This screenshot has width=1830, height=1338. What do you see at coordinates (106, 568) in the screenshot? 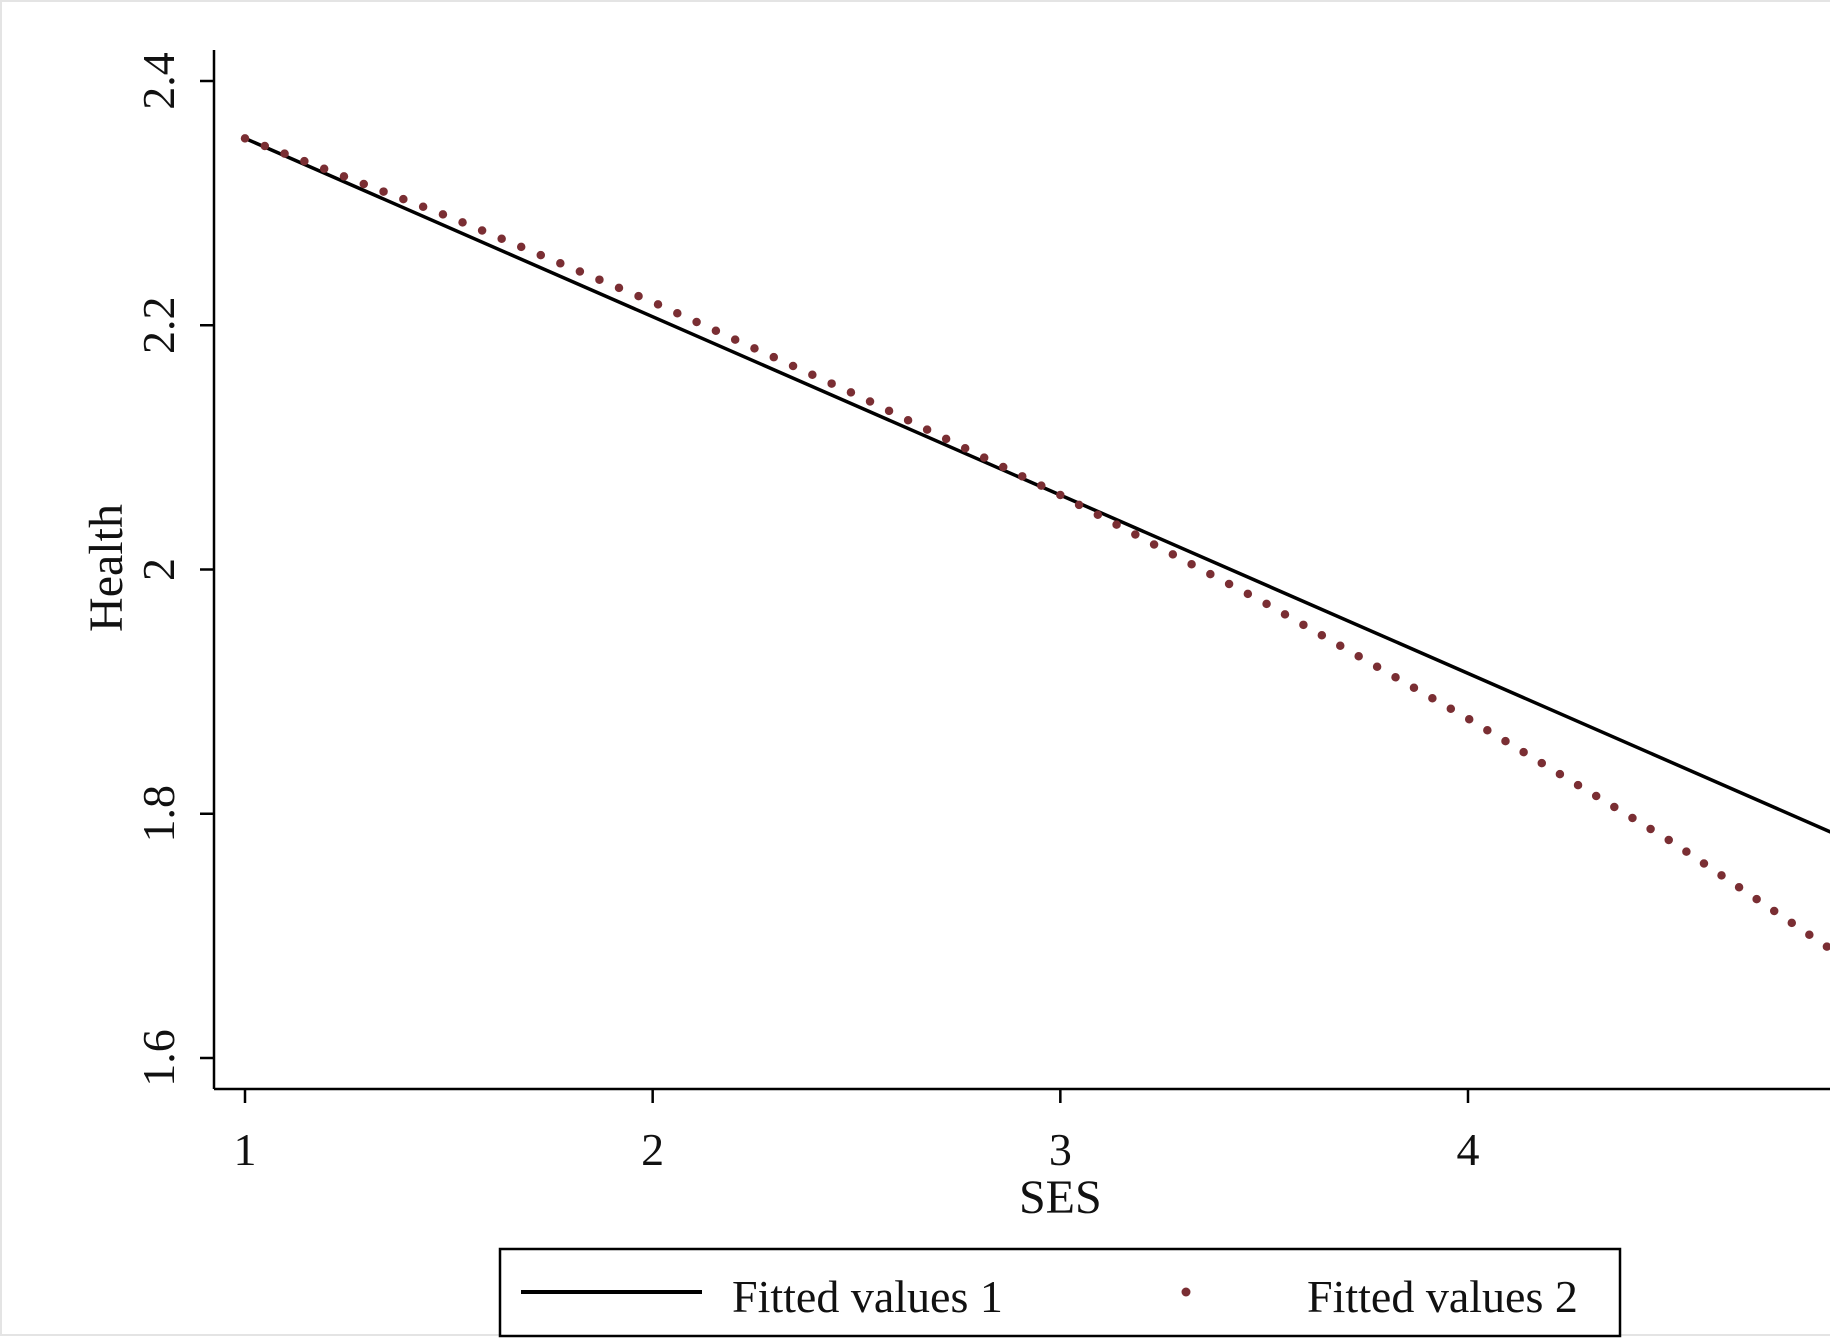
I see `y-axis-title: Health` at bounding box center [106, 568].